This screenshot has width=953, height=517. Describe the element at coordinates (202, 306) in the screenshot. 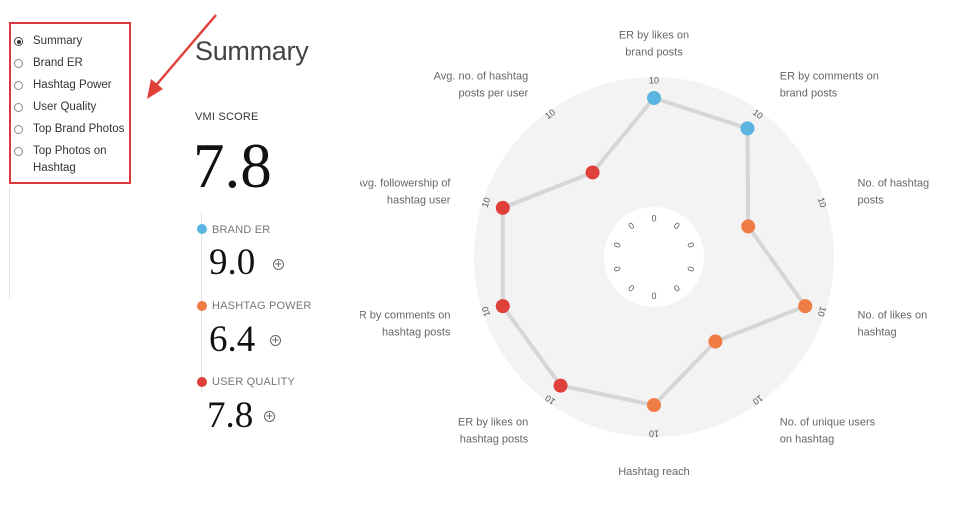

I see `hashtag-power-dot-icon` at that location.